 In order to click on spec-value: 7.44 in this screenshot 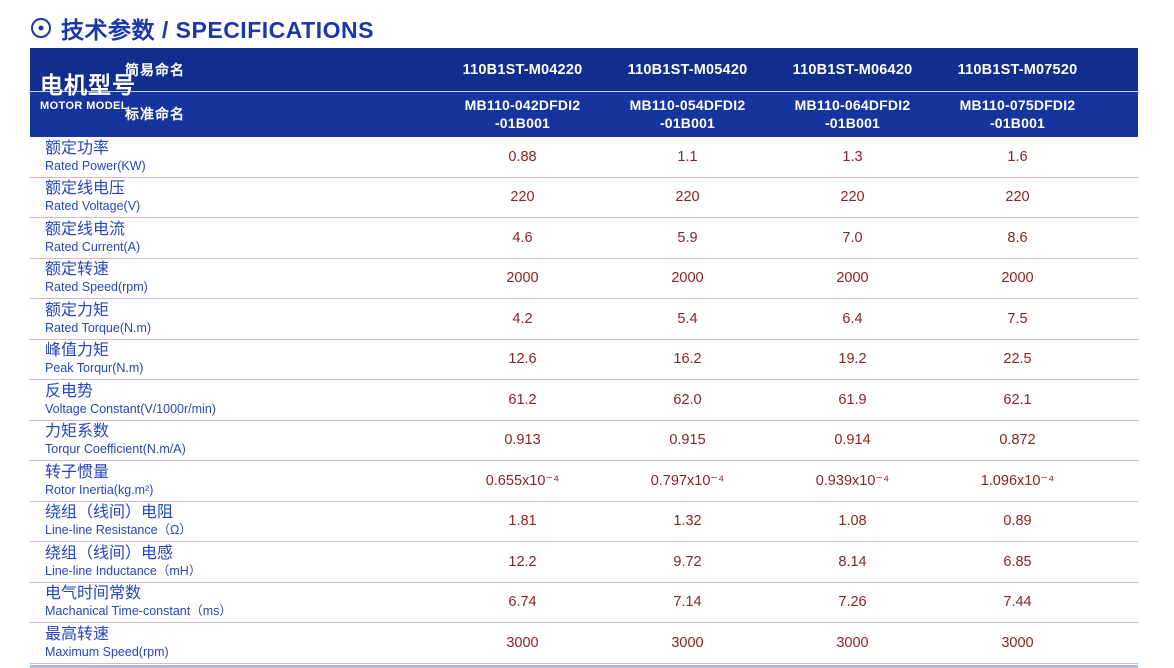, I will do `click(1017, 602)`.